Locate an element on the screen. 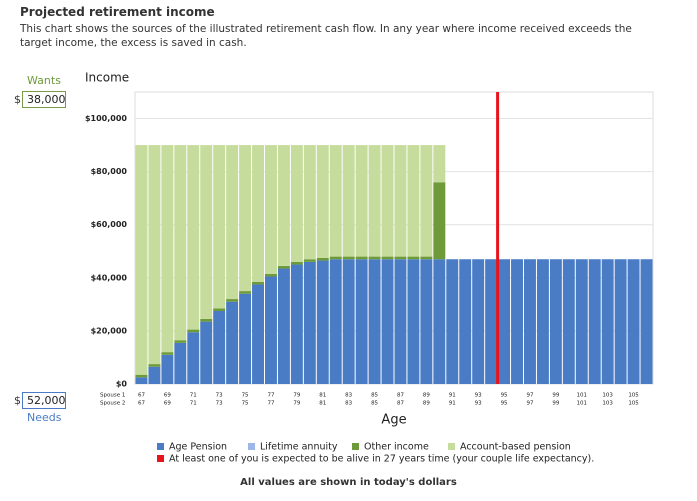 Image resolution: width=697 pixels, height=501 pixels. footer: All values are shown in today's dollars is located at coordinates (348, 482).